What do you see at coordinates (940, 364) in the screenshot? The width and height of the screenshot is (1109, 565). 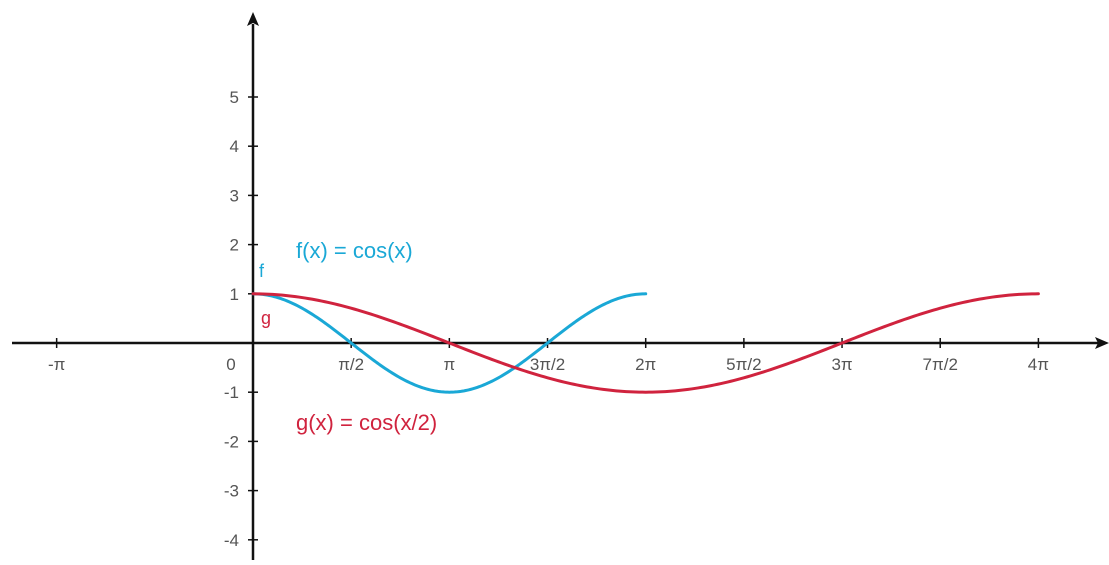 I see `x-tick-label: 7π/2` at bounding box center [940, 364].